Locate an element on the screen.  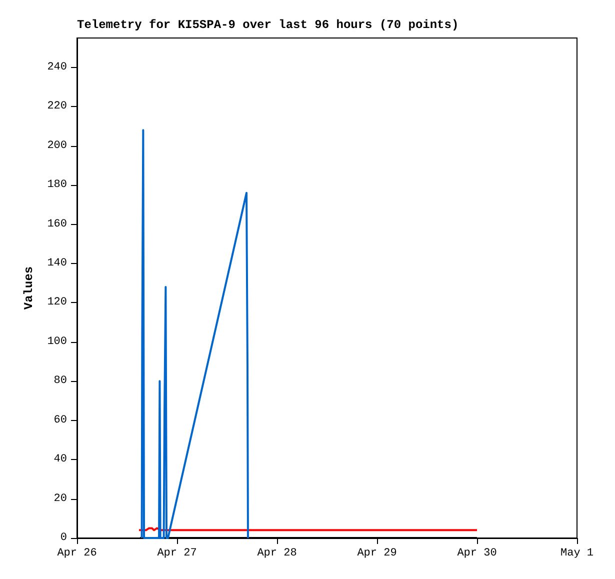
y-tick-label: 220 is located at coordinates (57, 106).